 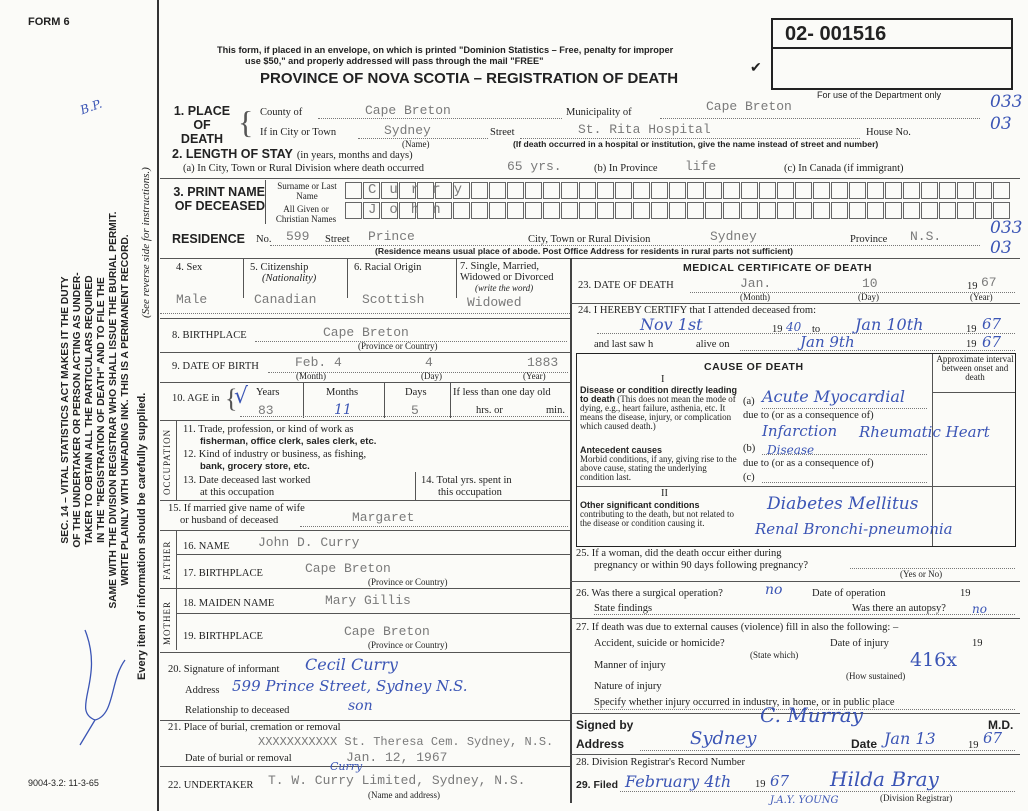 What do you see at coordinates (415, 410) in the screenshot?
I see `days-value: 5` at bounding box center [415, 410].